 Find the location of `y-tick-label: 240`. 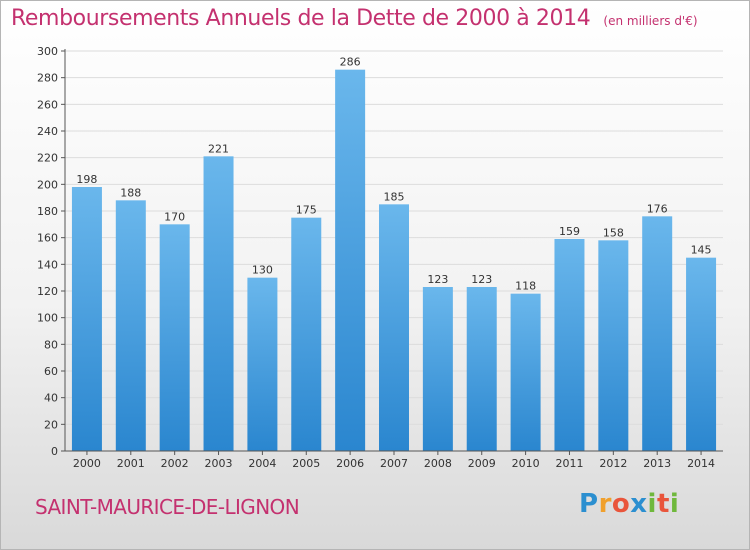

y-tick-label: 240 is located at coordinates (47, 131).